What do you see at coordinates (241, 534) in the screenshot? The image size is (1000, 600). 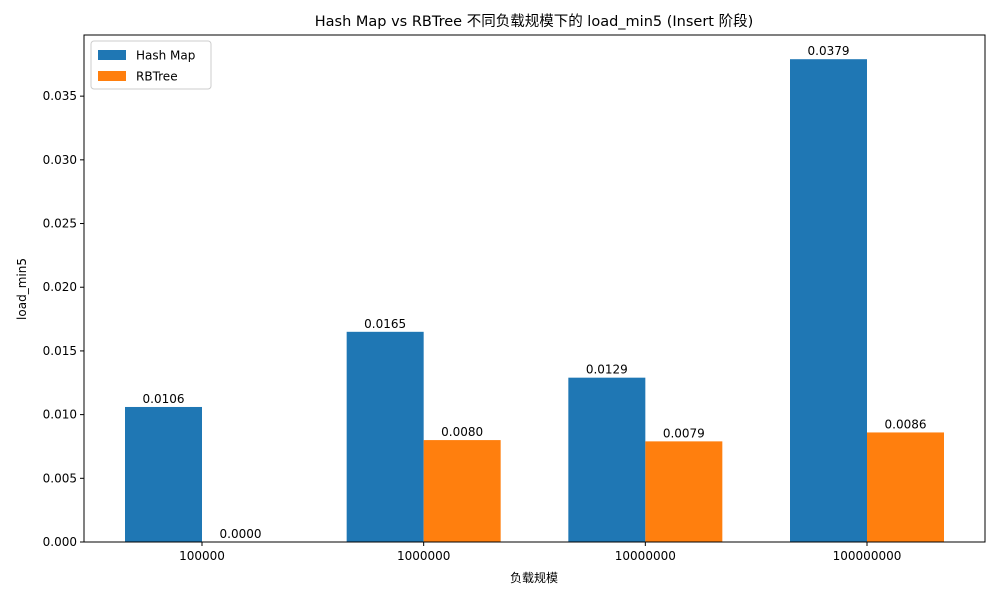 I see `data-label: 0.0000` at bounding box center [241, 534].